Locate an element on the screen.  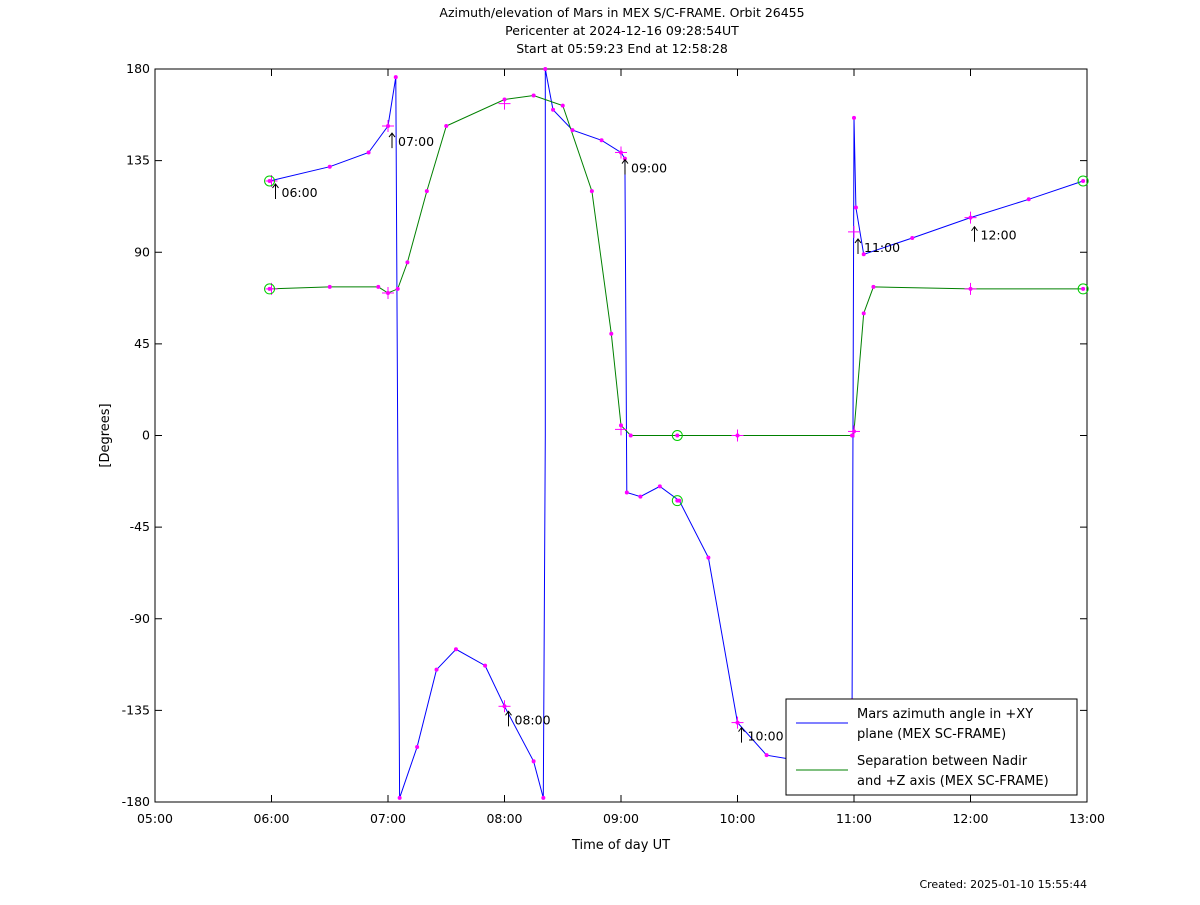
y-tick-label: 90 is located at coordinates (142, 251).